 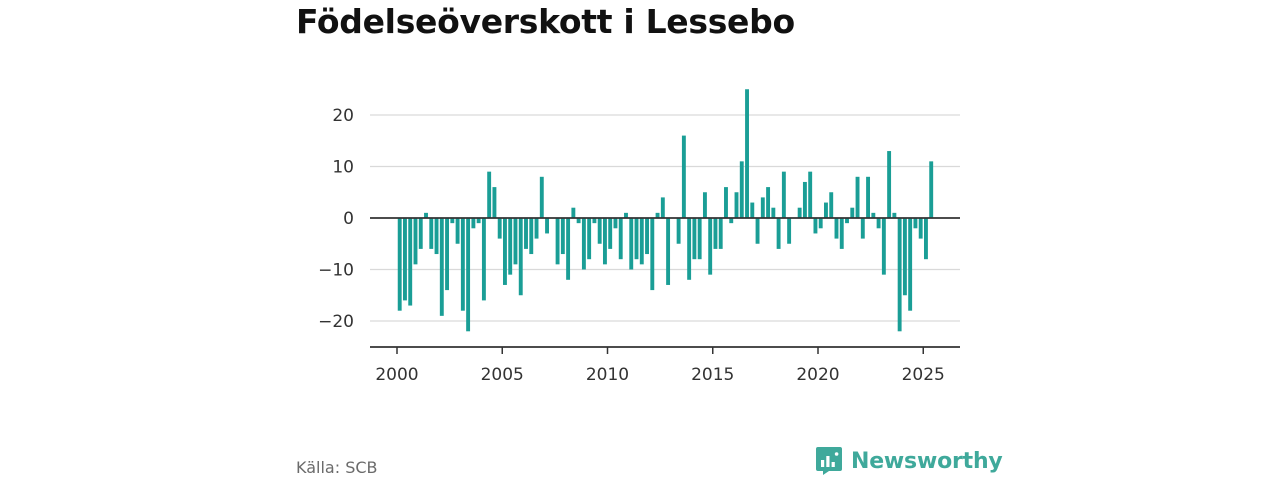 I want to click on x-axis: 2000 2005 2010 2015 2020 2025, so click(x=660, y=366).